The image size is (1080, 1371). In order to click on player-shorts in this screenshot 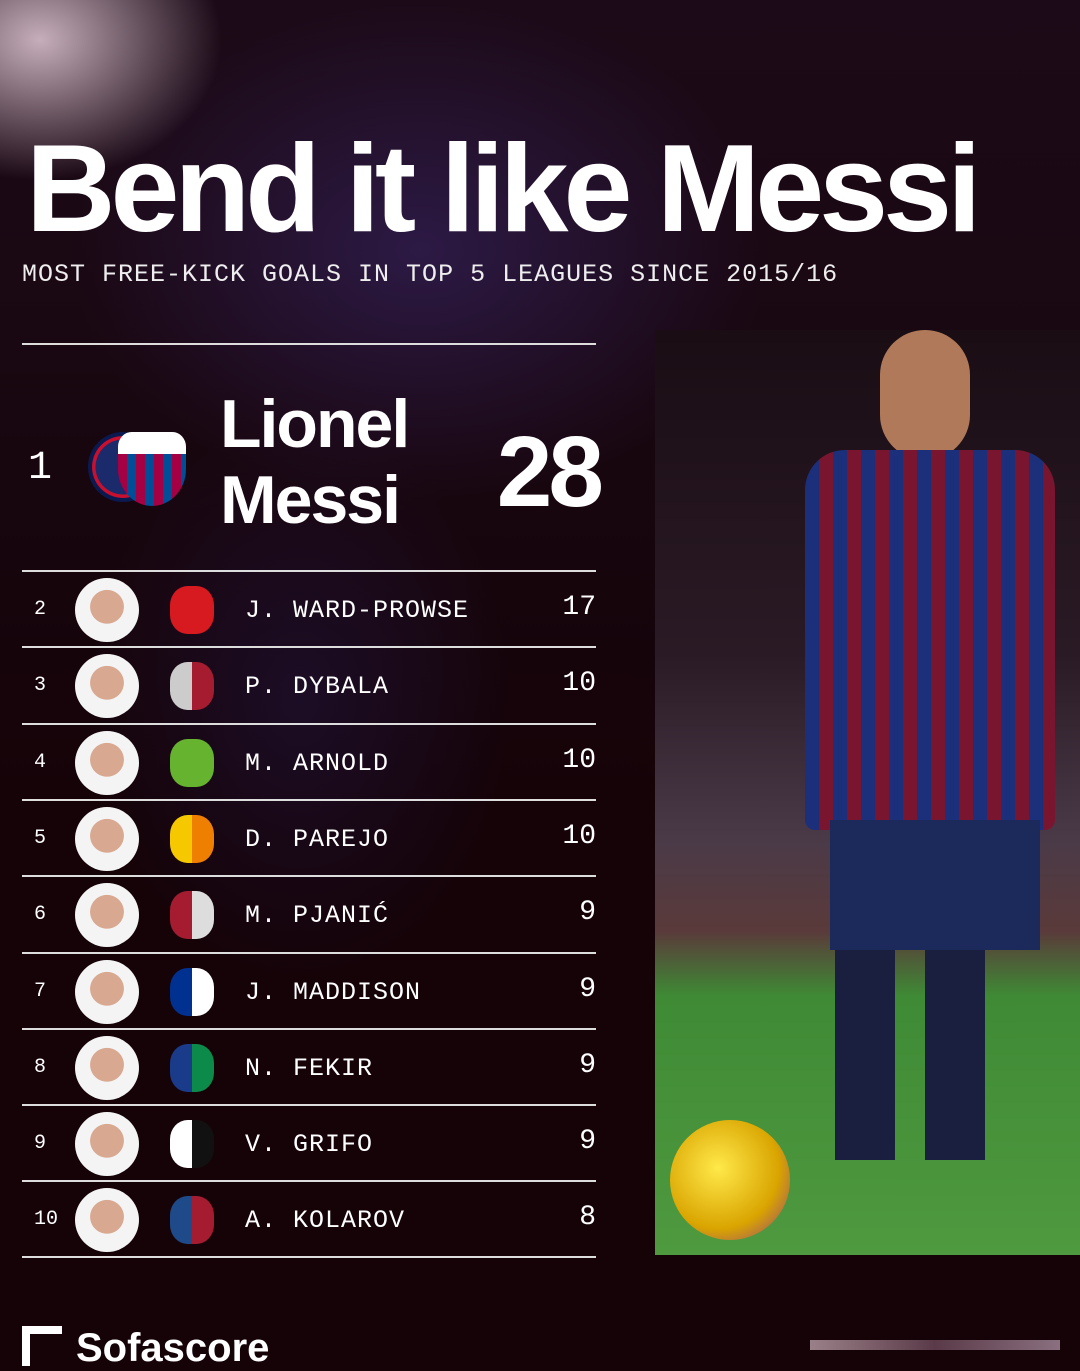, I will do `click(935, 885)`.